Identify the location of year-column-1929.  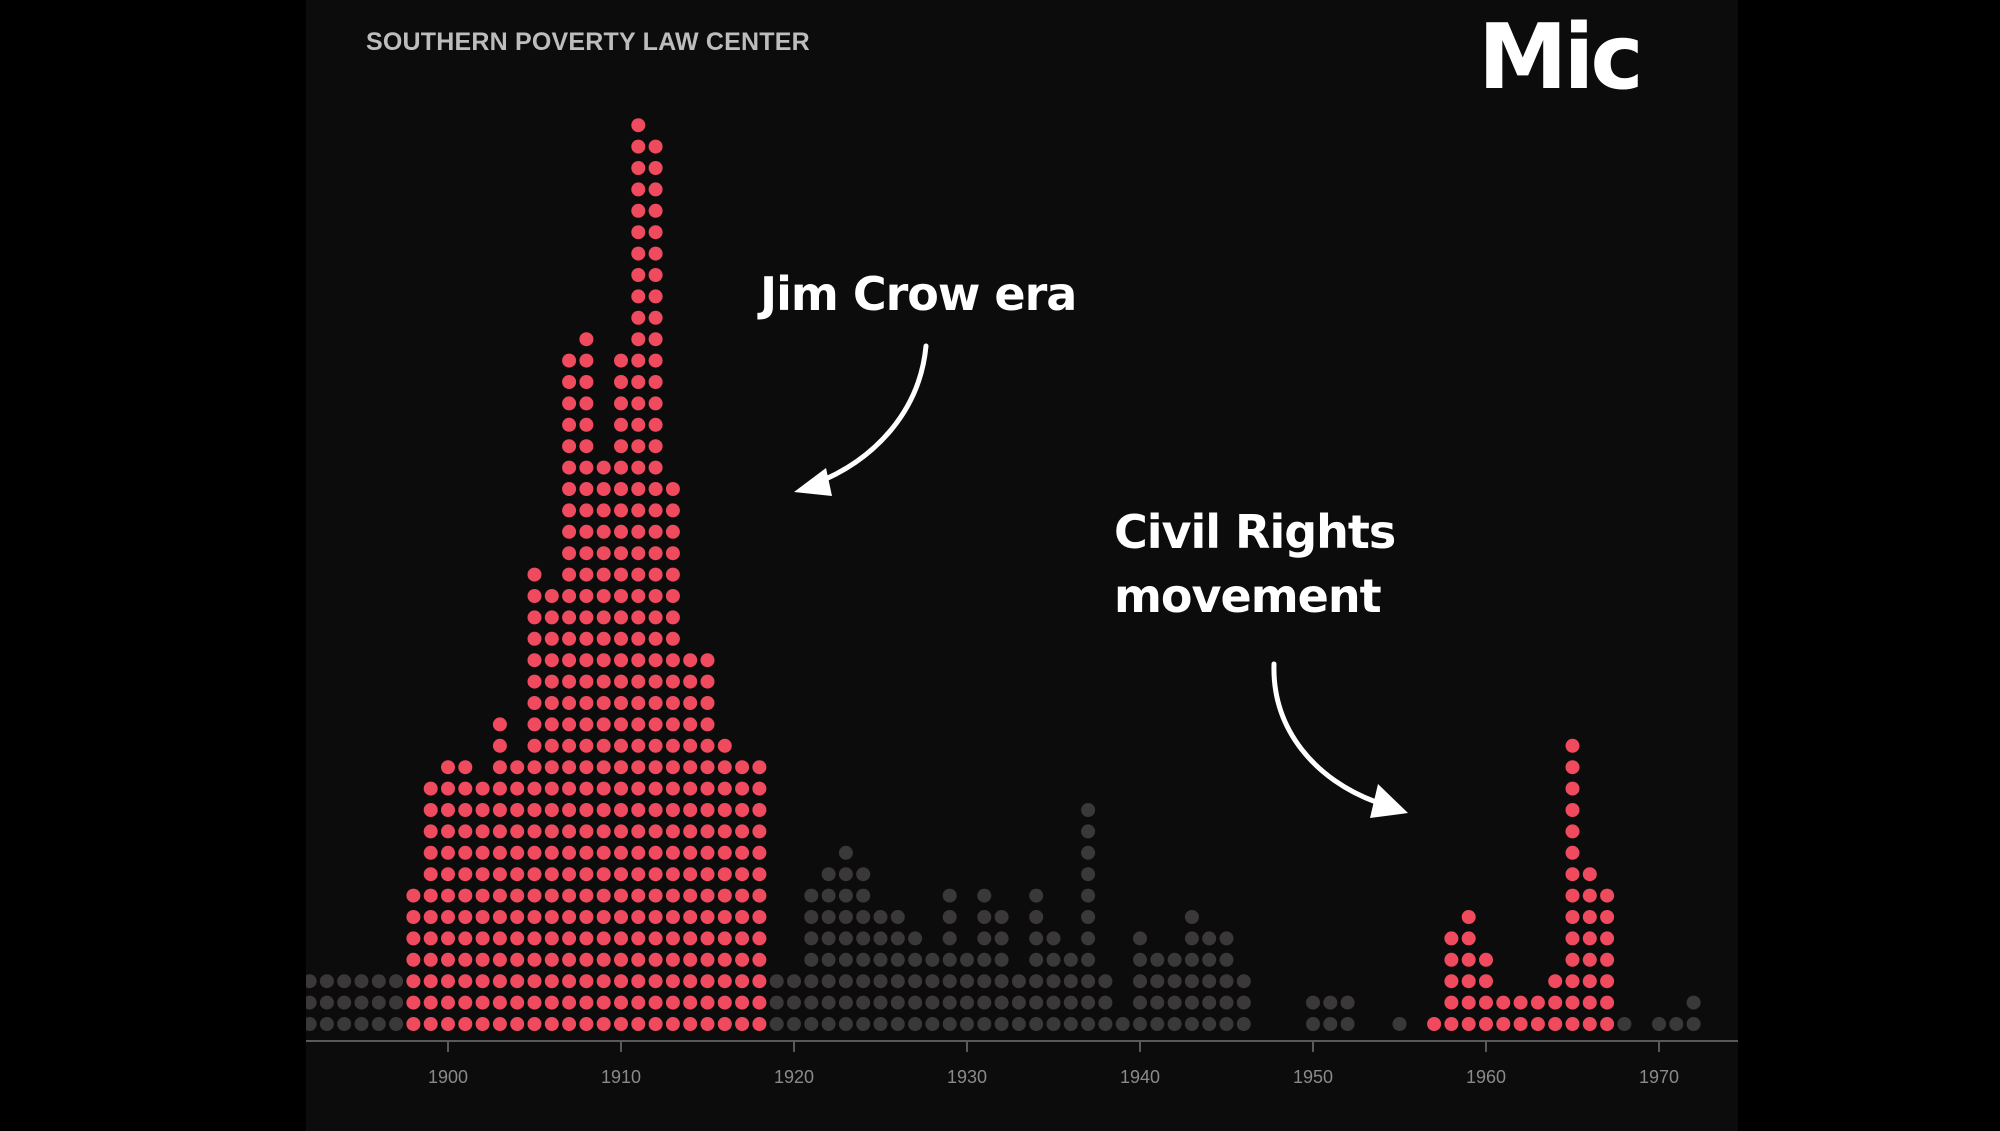
(949, 959).